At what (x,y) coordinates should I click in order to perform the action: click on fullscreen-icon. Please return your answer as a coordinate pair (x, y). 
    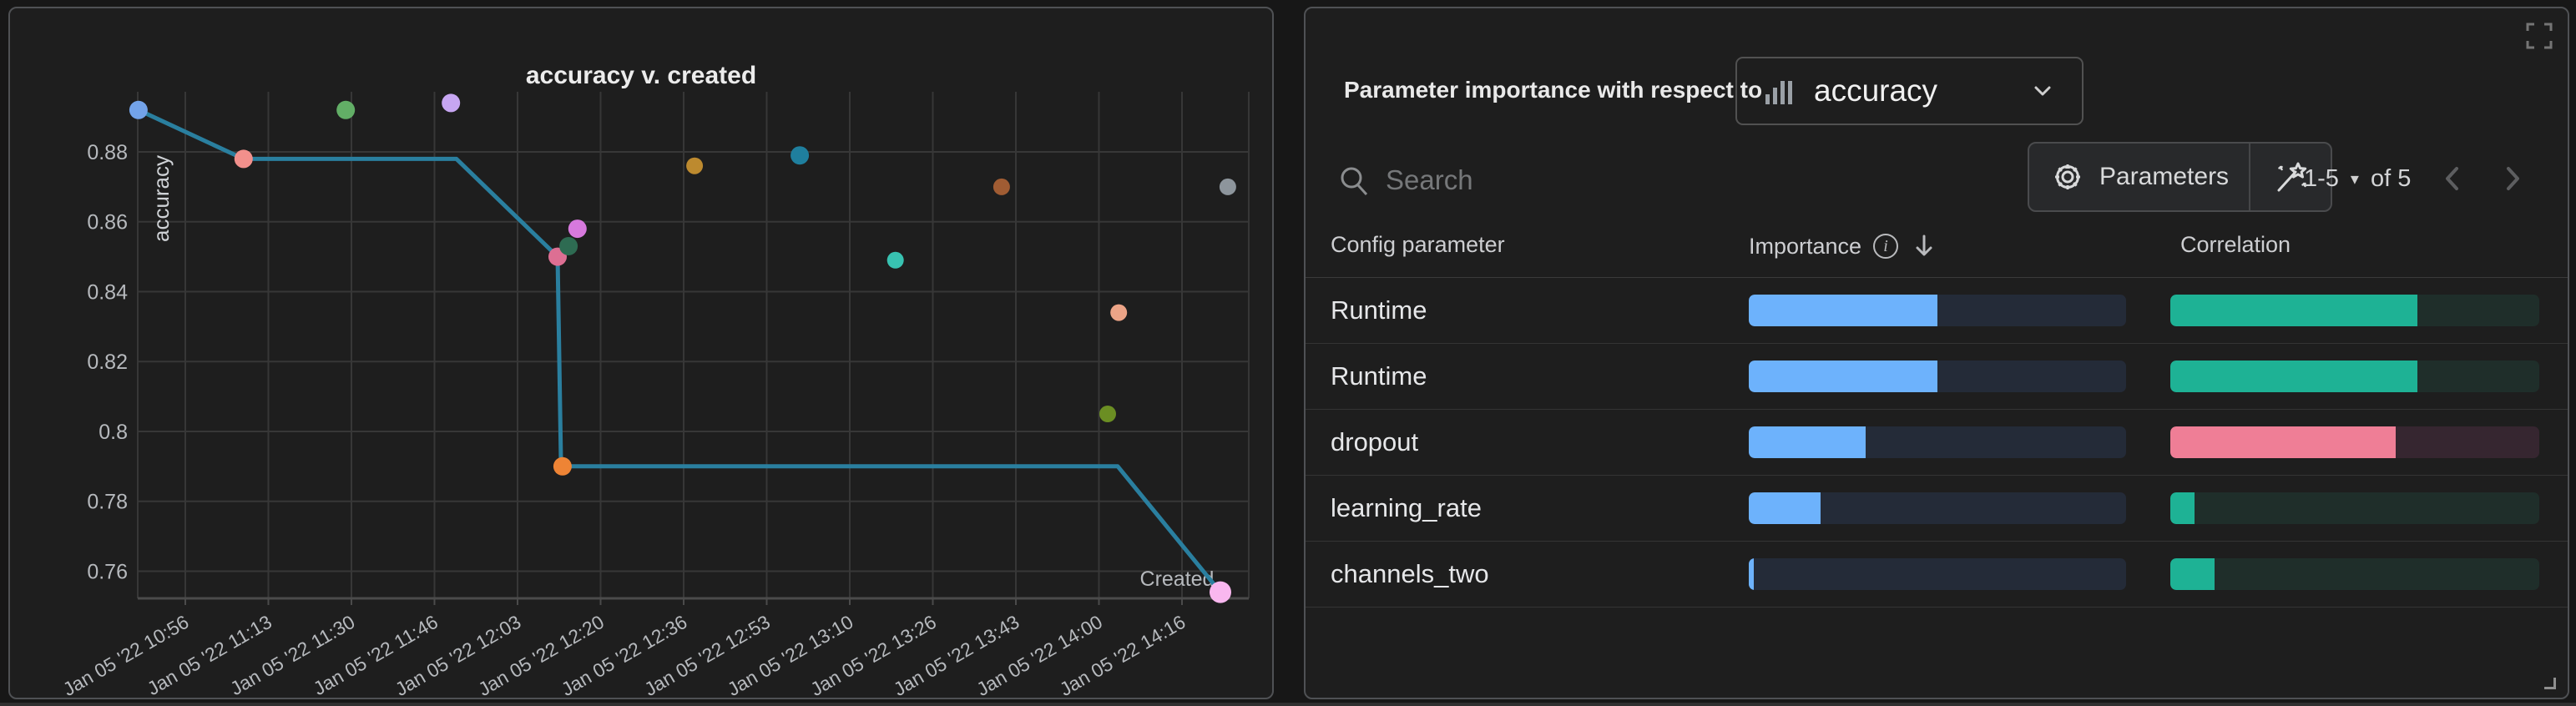
    Looking at the image, I should click on (2539, 36).